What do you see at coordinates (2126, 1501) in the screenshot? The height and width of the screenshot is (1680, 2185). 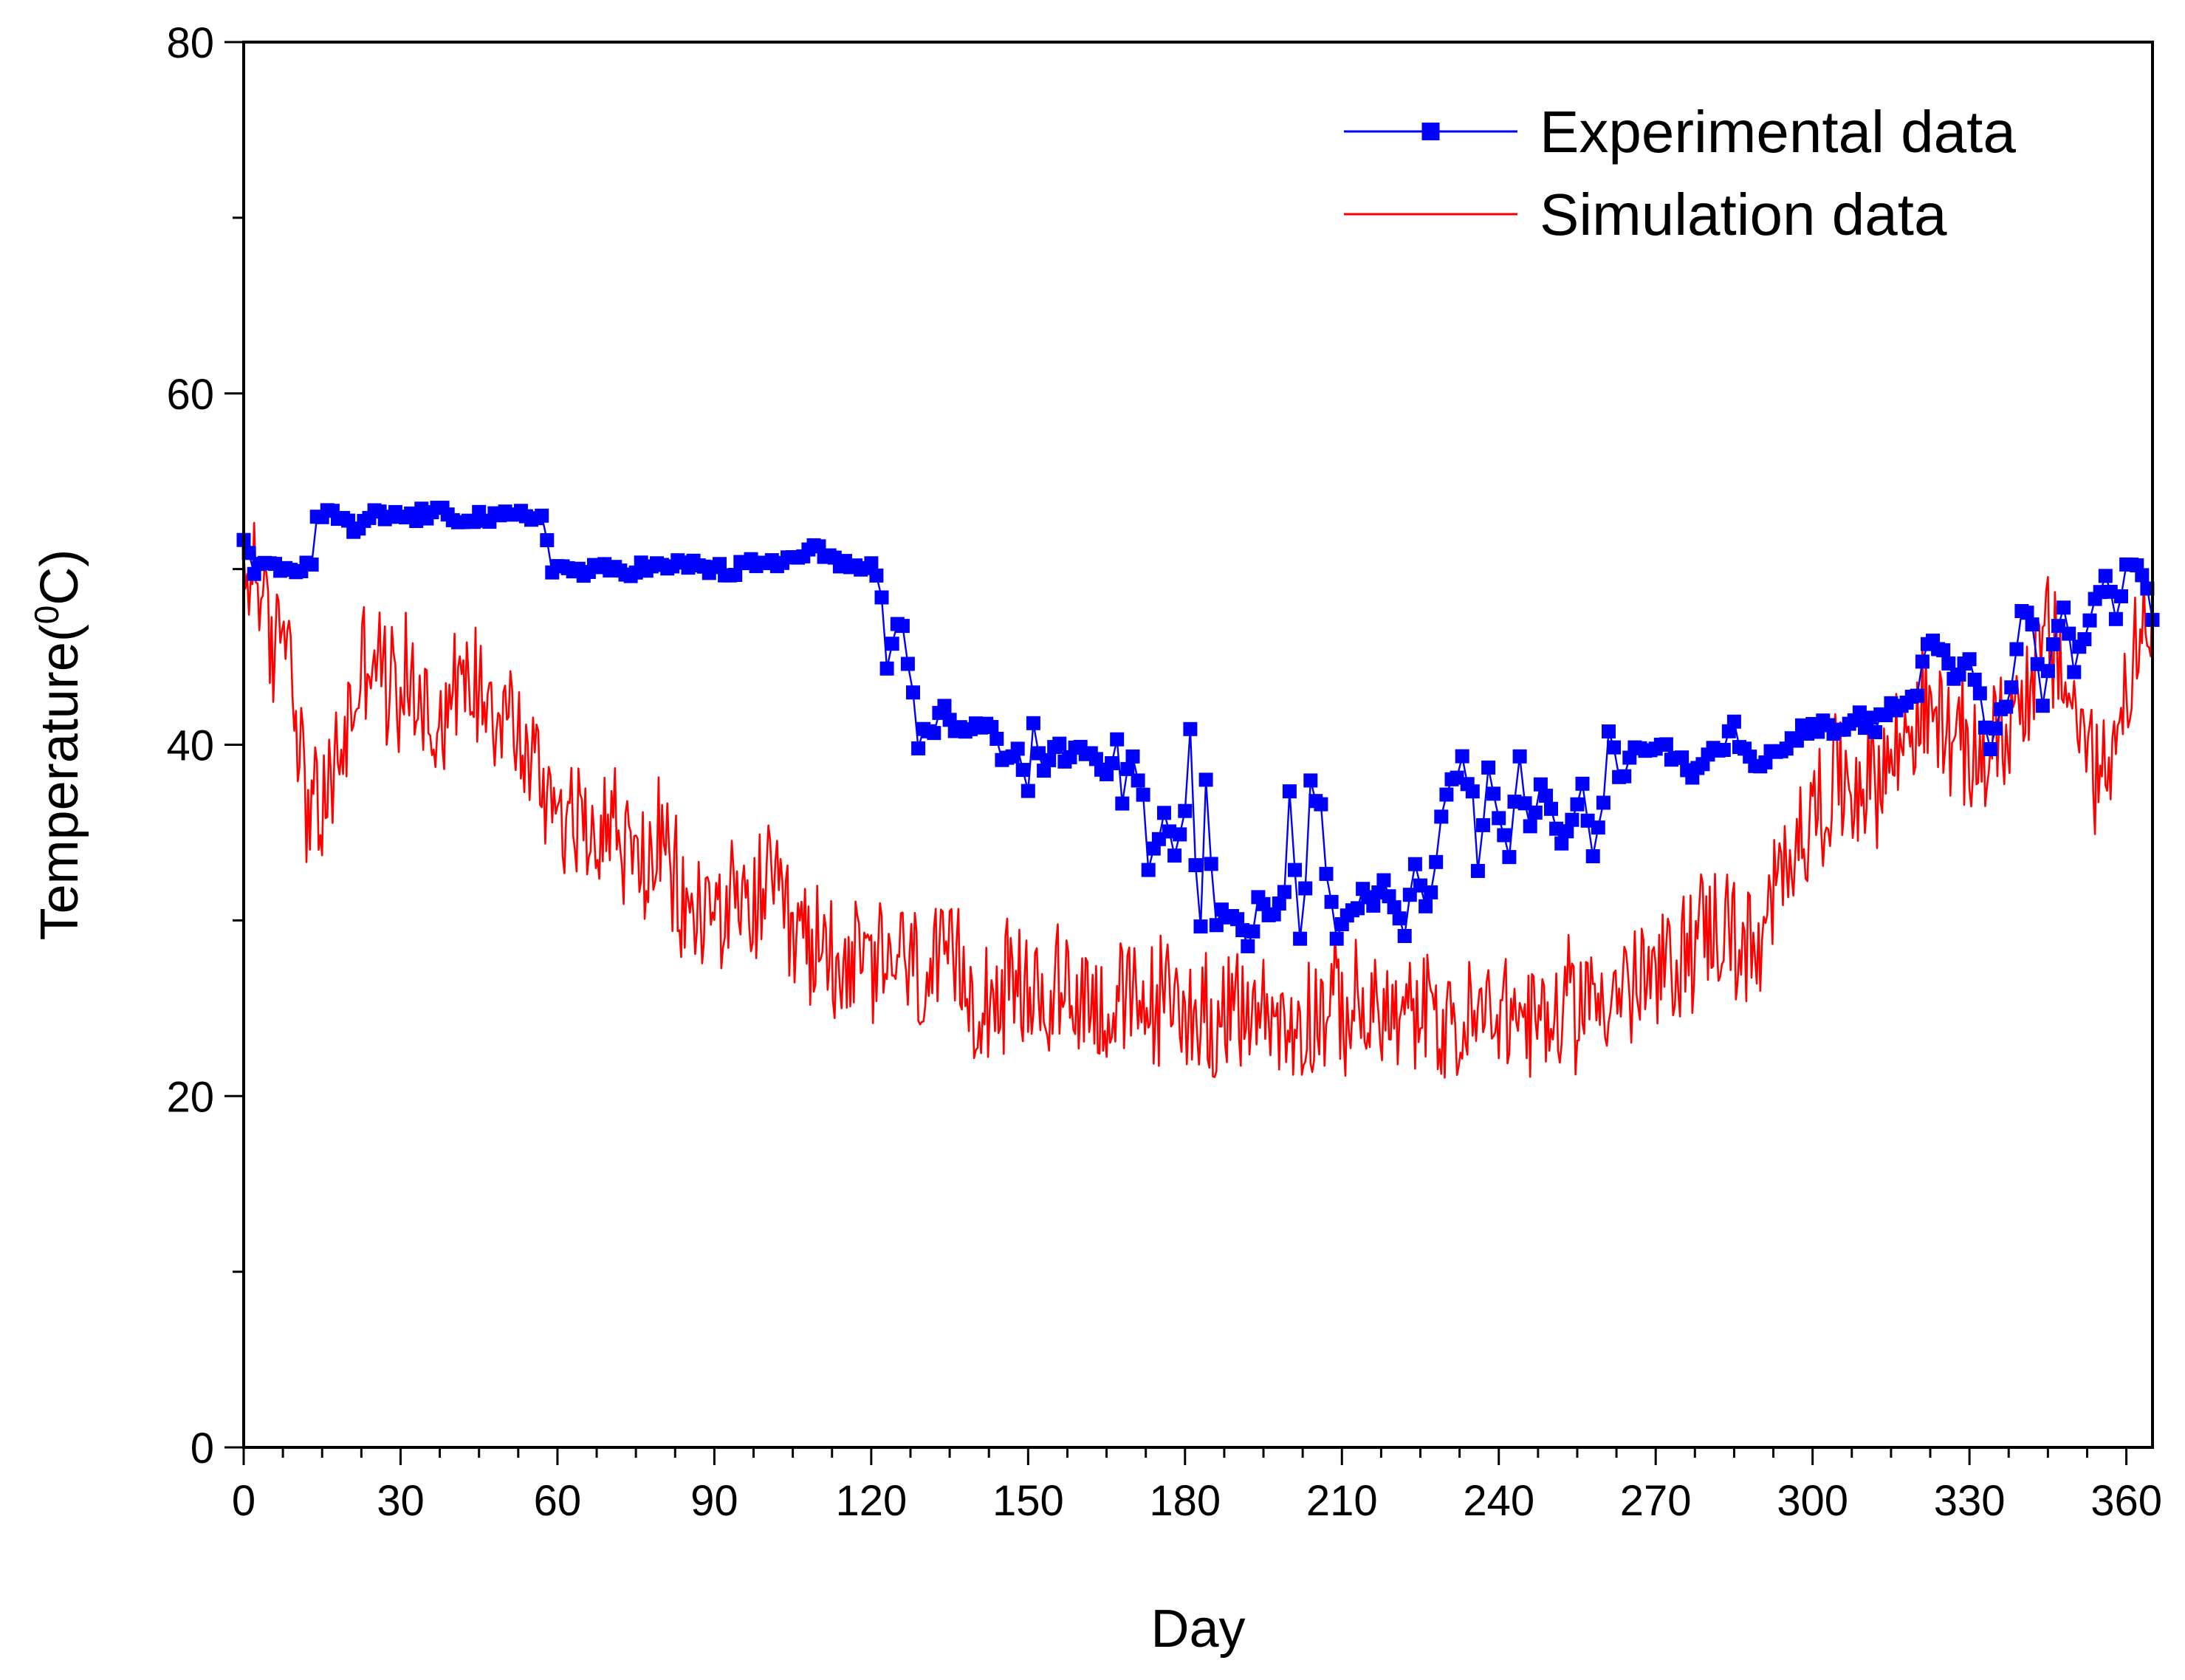 I see `x-tick-label: 360` at bounding box center [2126, 1501].